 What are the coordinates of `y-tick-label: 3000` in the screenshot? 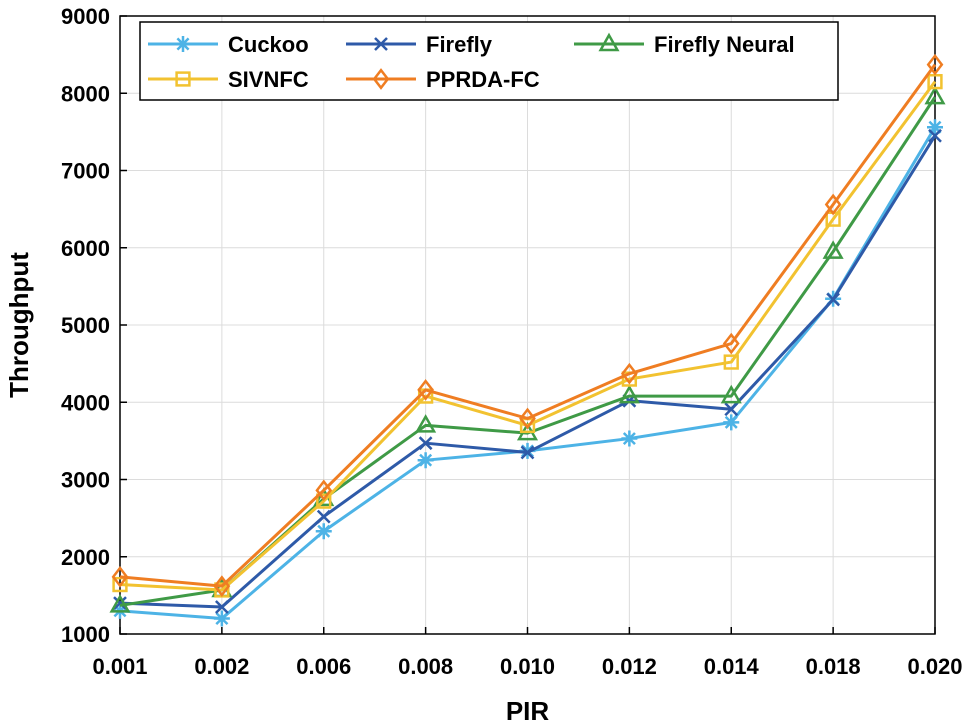 It's located at (85, 480).